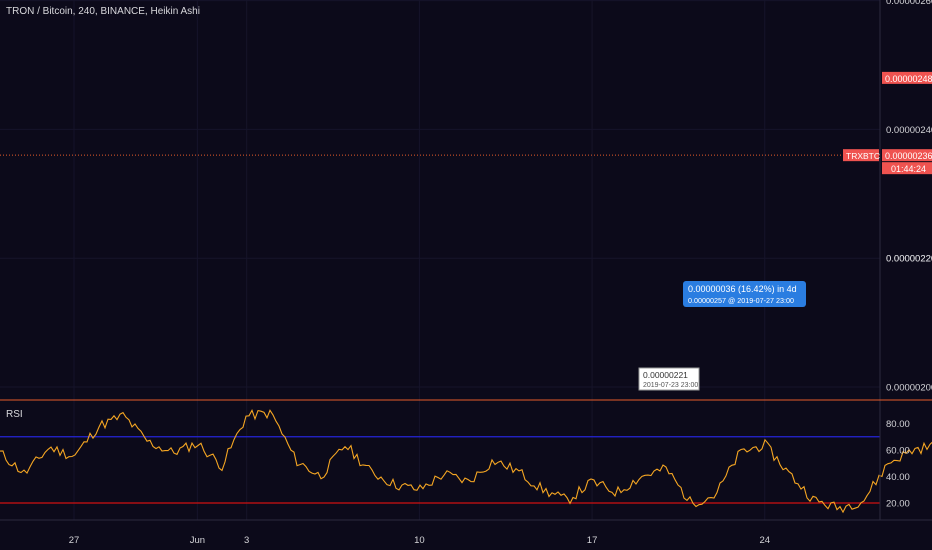 The image size is (932, 550). I want to click on countdown-tag, so click(907, 168).